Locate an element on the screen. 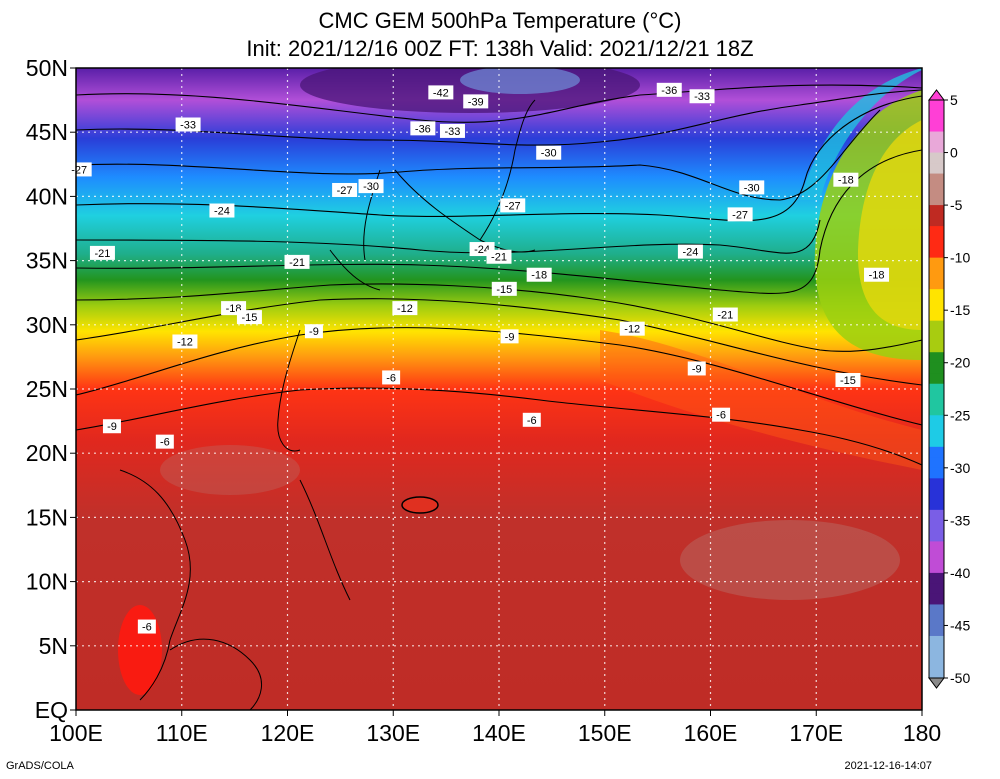 The image size is (1000, 779). longitude-labels: 100E 110E 120E 130E 140E 150E 160E 170E 180 is located at coordinates (495, 728).